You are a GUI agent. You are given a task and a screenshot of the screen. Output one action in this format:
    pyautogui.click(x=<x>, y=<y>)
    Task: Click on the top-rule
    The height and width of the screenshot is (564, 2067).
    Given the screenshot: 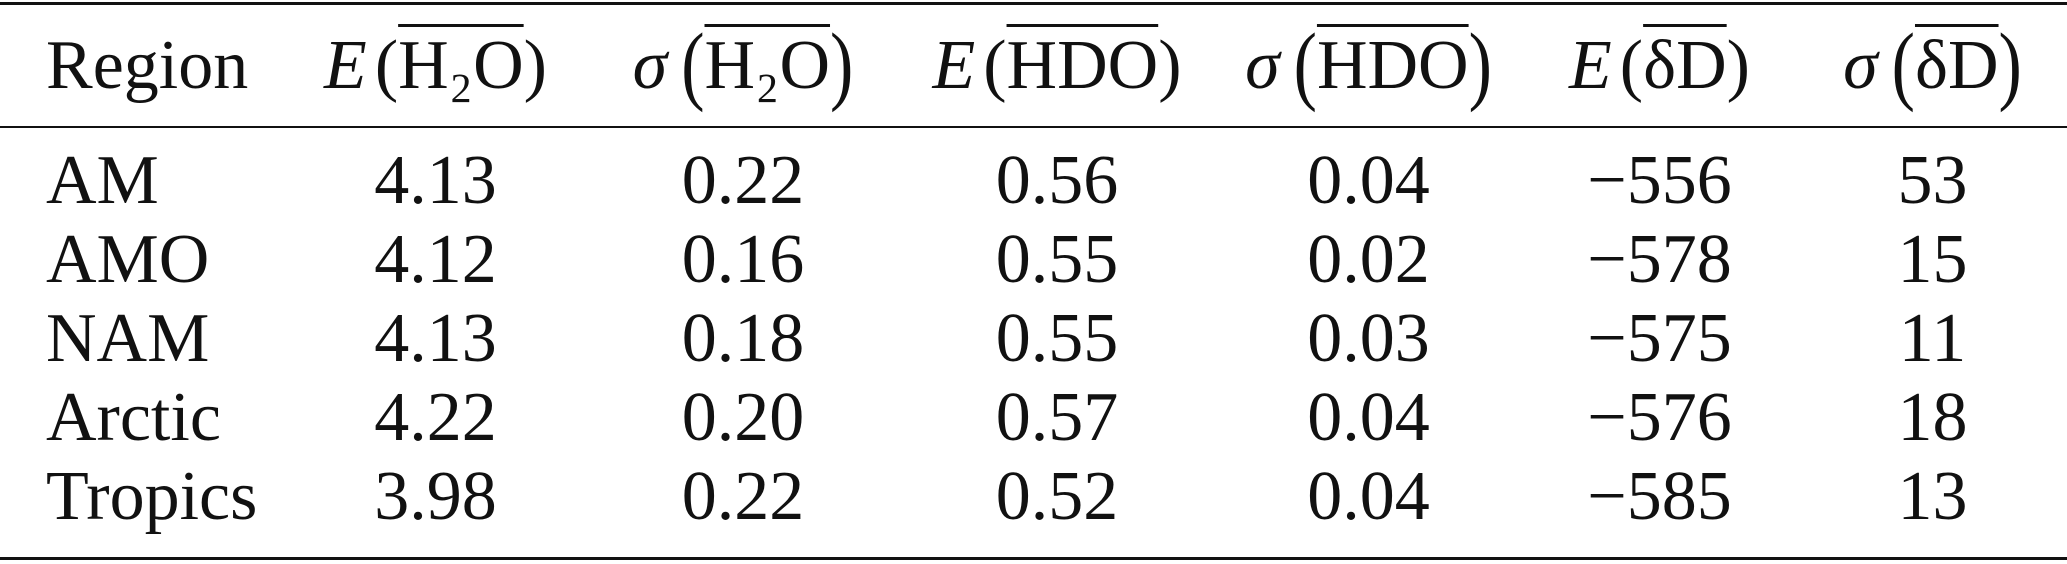 What is the action you would take?
    pyautogui.click(x=1033, y=3)
    